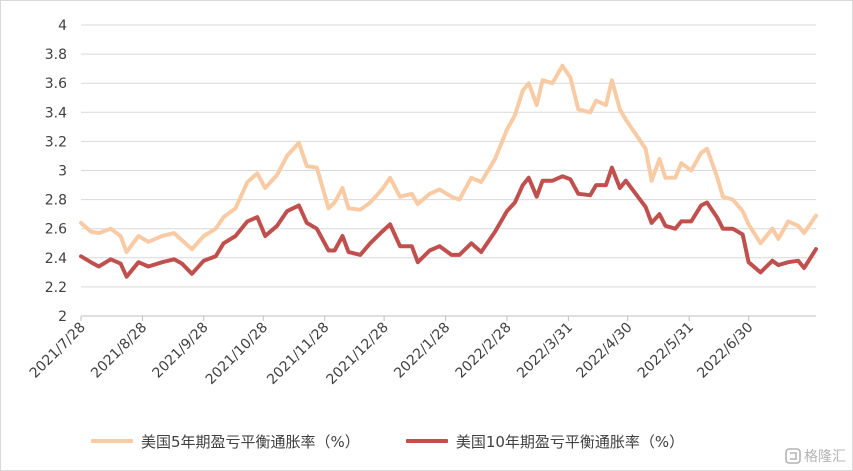 The image size is (853, 471). Describe the element at coordinates (58, 351) in the screenshot. I see `x-tick-label: 2021/7/28` at that location.